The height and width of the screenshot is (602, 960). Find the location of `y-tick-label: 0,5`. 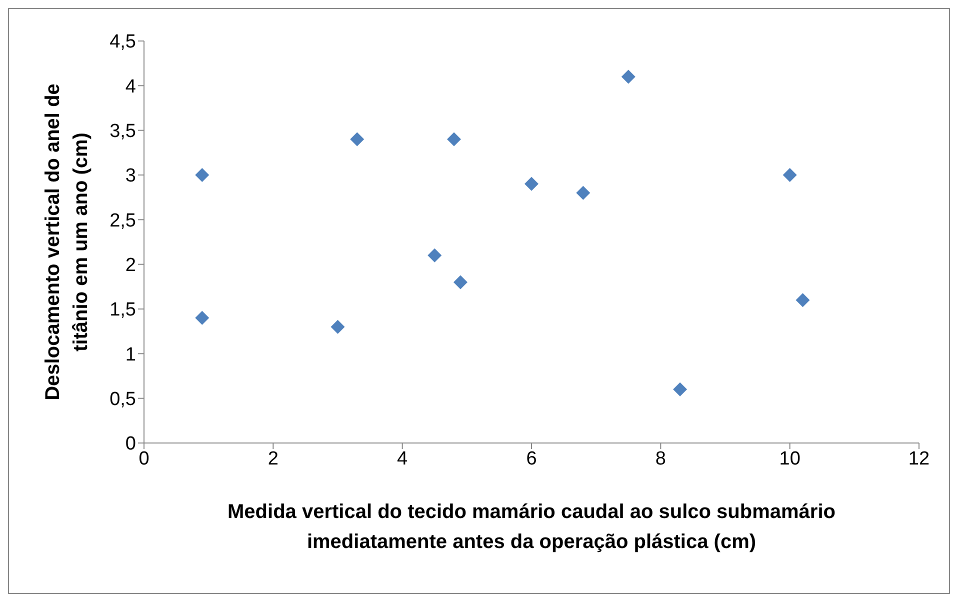

y-tick-label: 0,5 is located at coordinates (123, 399).